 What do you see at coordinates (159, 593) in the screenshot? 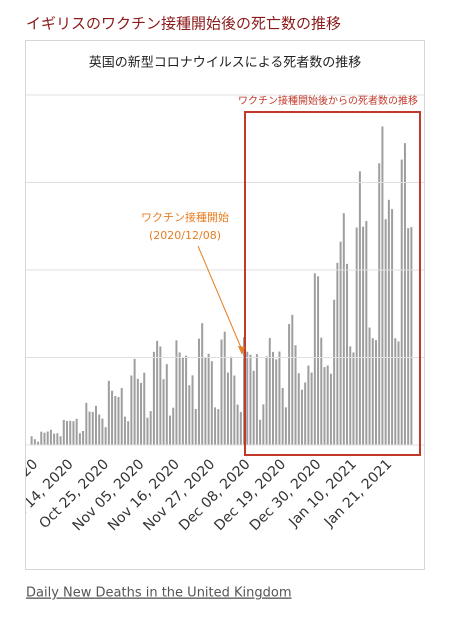
I see `source-link: Daily New Deaths in the United Kingdom` at bounding box center [159, 593].